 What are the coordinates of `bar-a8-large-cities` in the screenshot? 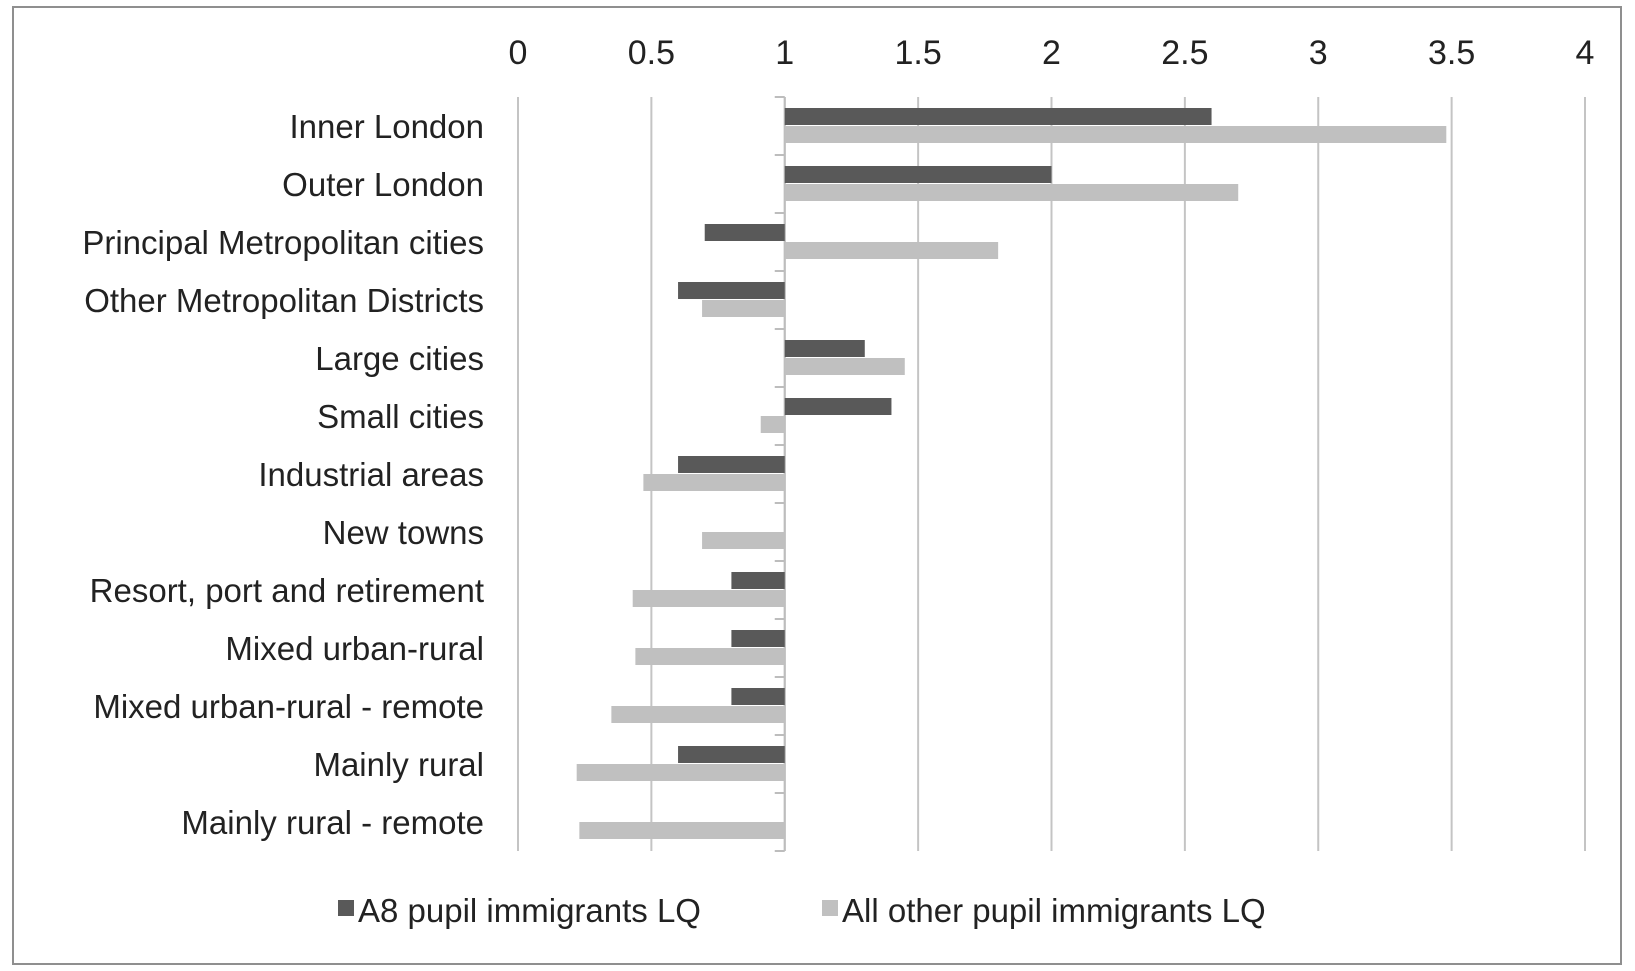 It's located at (824, 348).